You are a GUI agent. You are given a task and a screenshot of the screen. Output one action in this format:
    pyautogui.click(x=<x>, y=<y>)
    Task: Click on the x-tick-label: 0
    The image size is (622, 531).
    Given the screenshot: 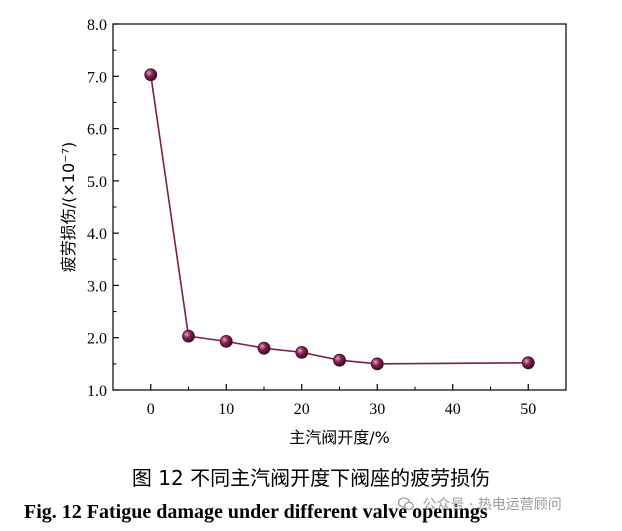 What is the action you would take?
    pyautogui.click(x=151, y=409)
    